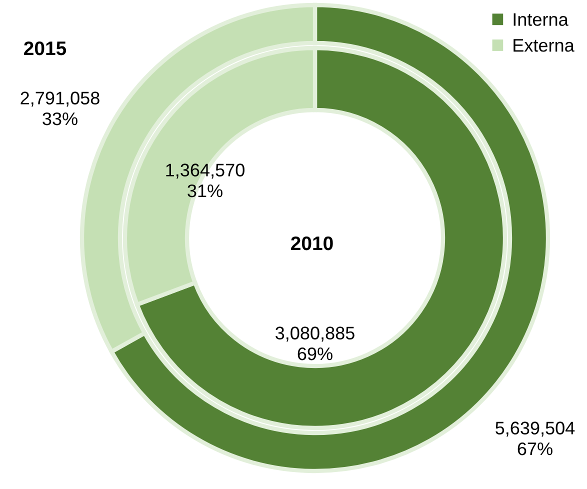  What do you see at coordinates (535, 439) in the screenshot?
I see `data-label: 5,639,504 67%` at bounding box center [535, 439].